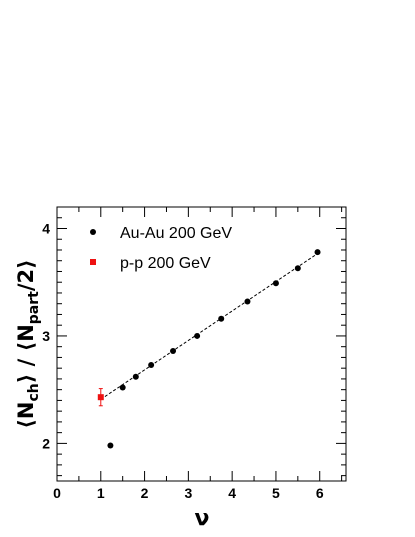 This screenshot has height=537, width=415. What do you see at coordinates (276, 493) in the screenshot?
I see `x-tick-label: 5` at bounding box center [276, 493].